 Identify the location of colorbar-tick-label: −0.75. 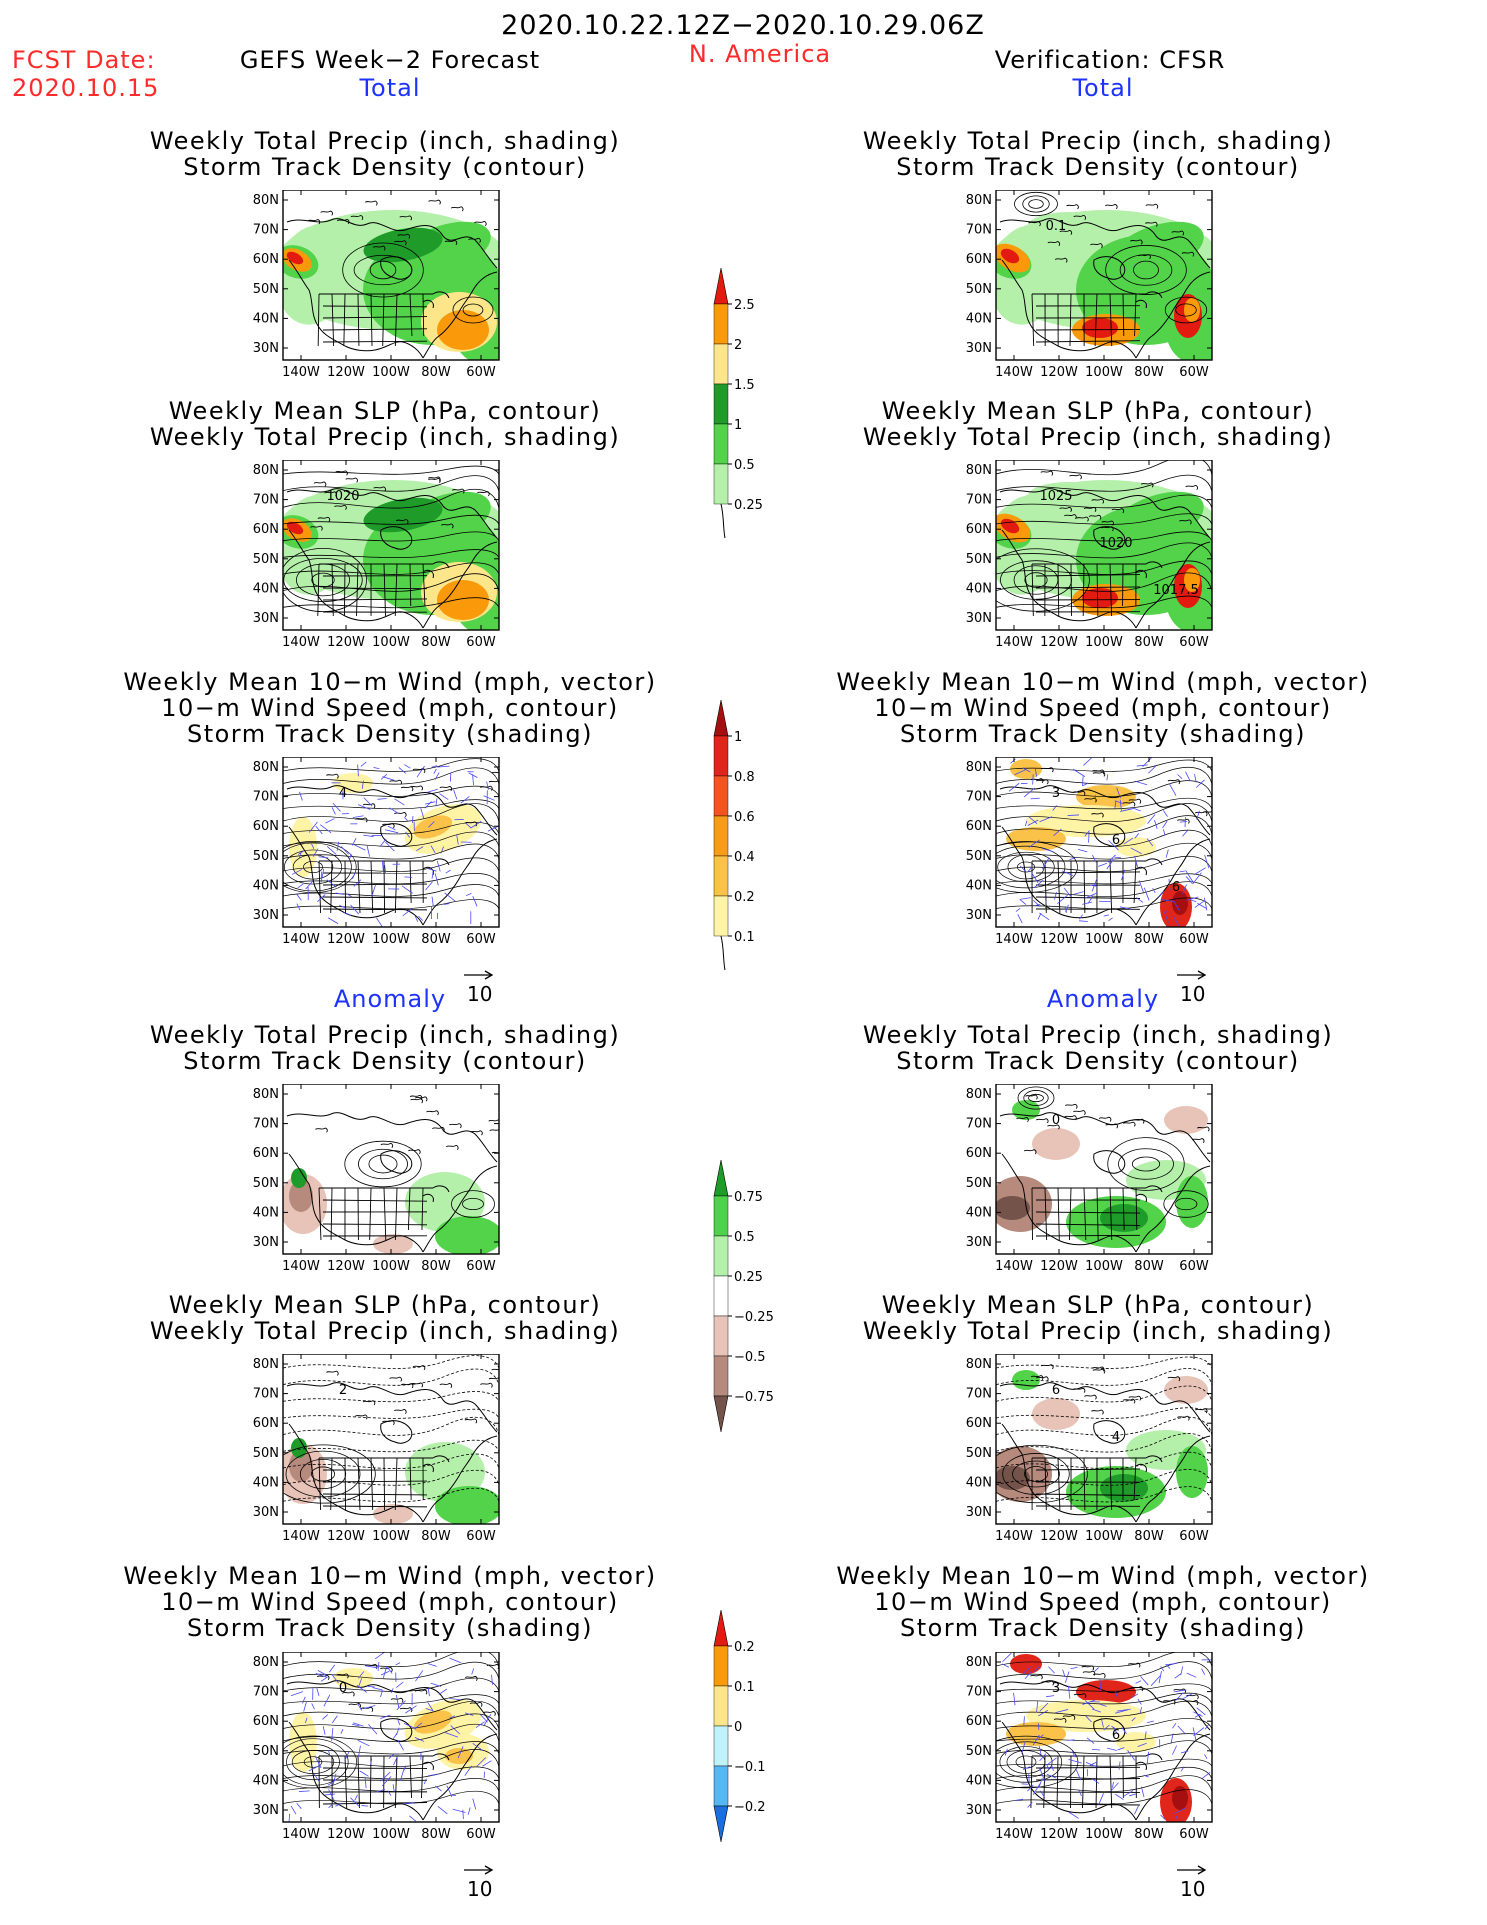
(754, 1397).